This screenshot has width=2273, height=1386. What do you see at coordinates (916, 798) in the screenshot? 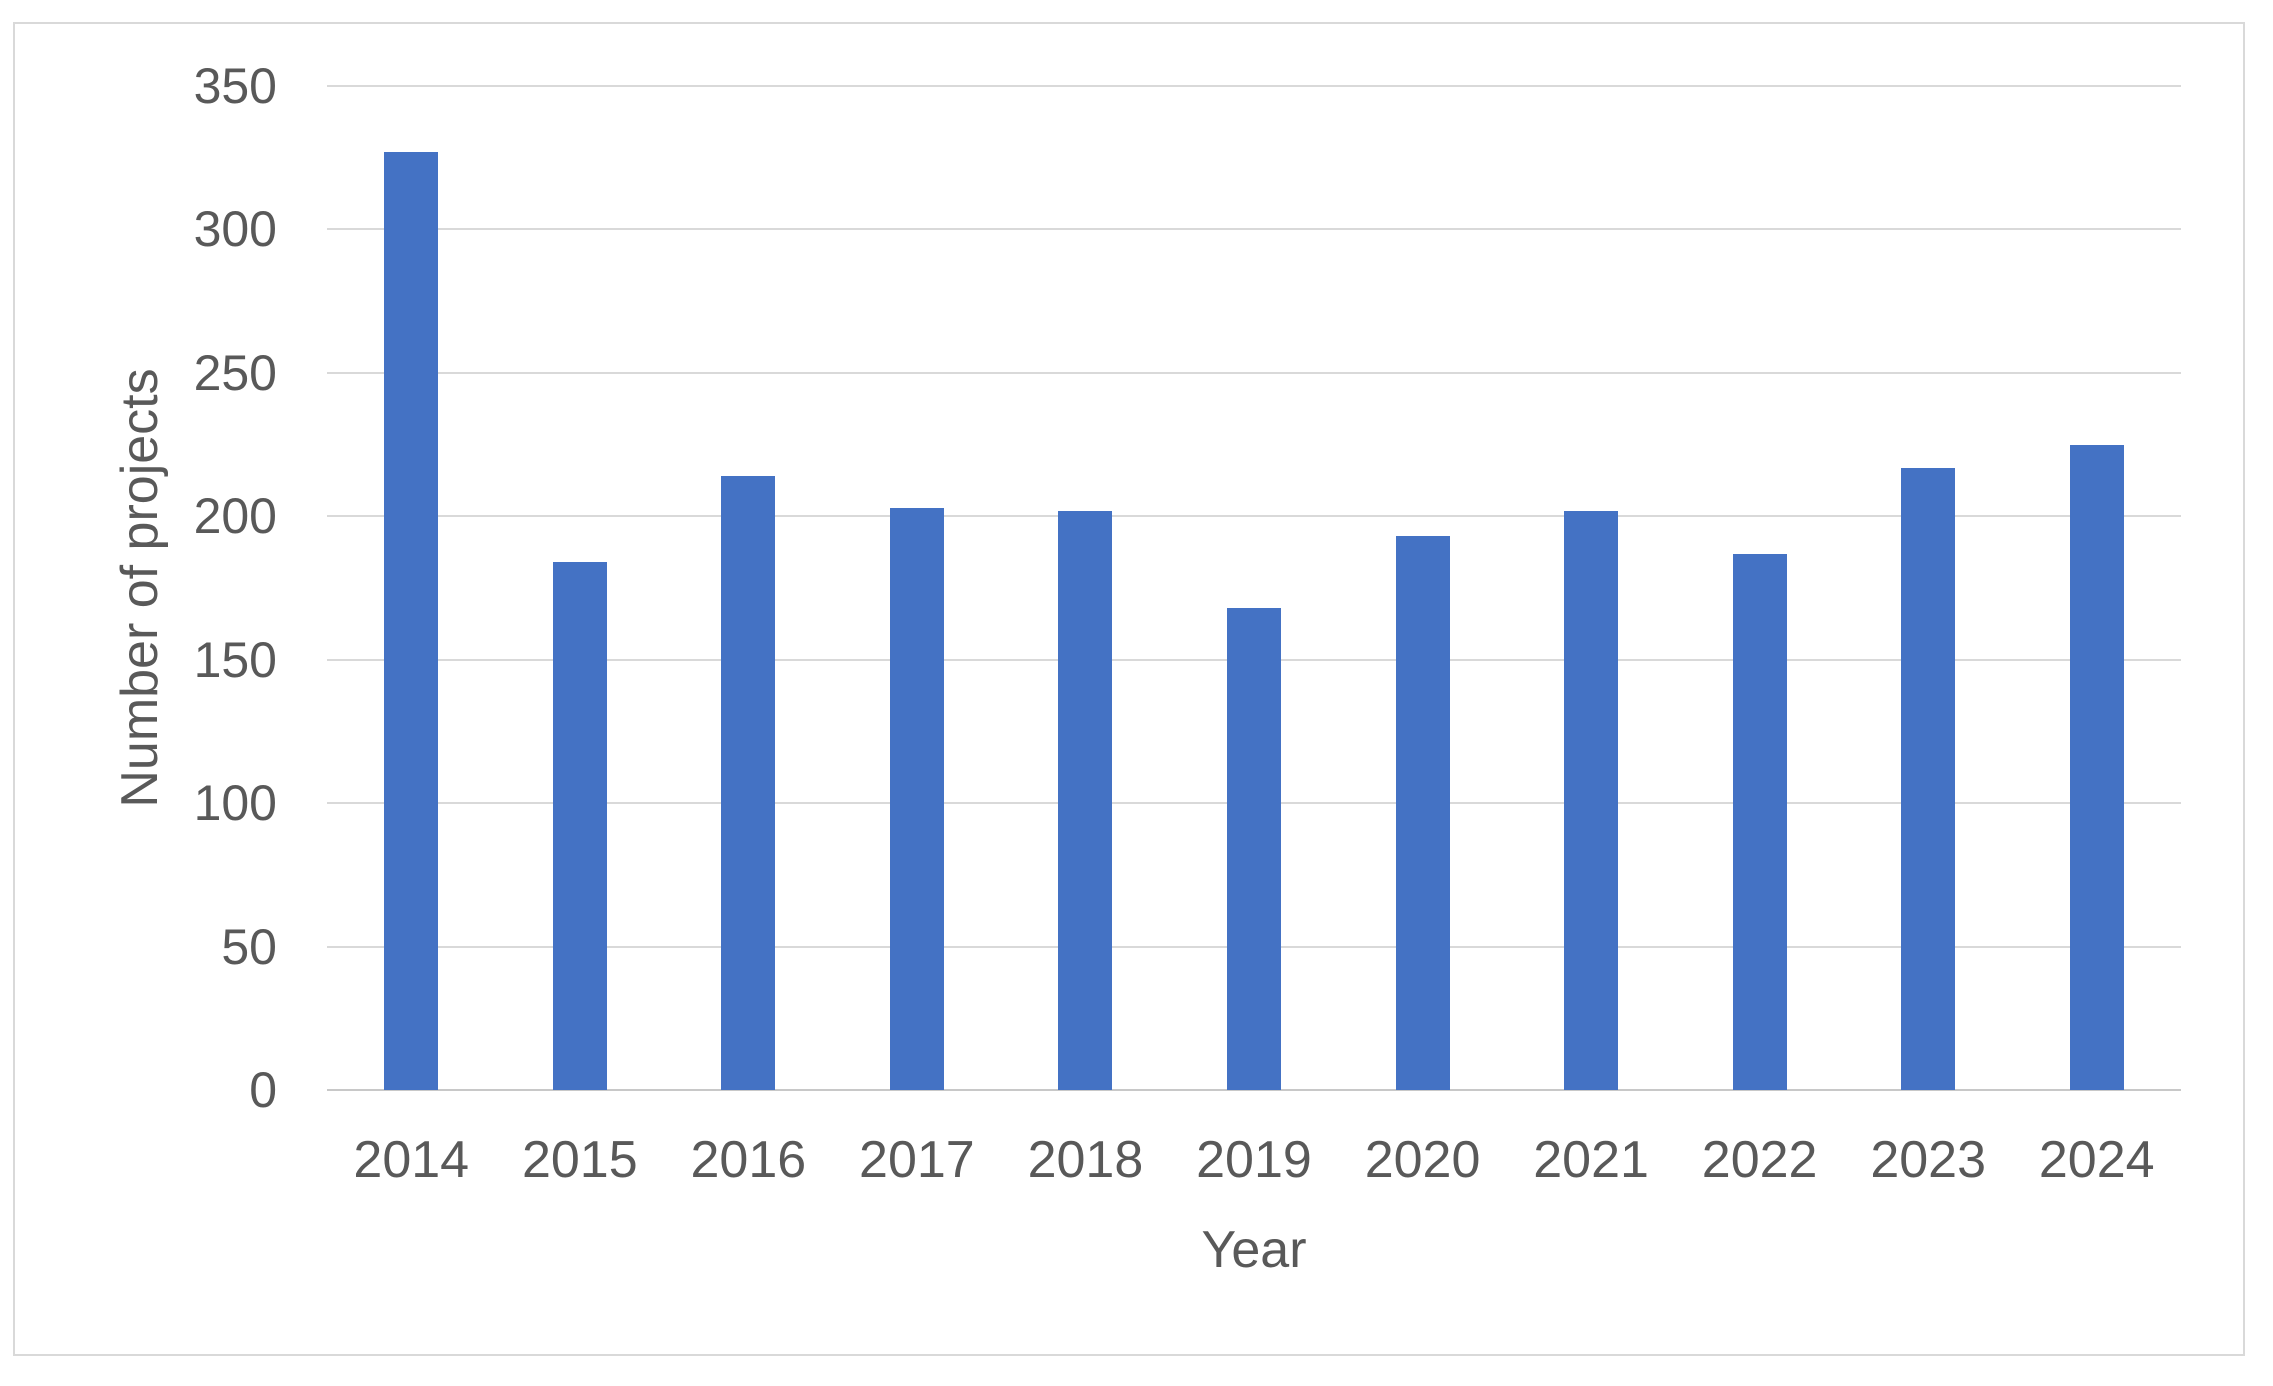
I see `bar-2017` at bounding box center [916, 798].